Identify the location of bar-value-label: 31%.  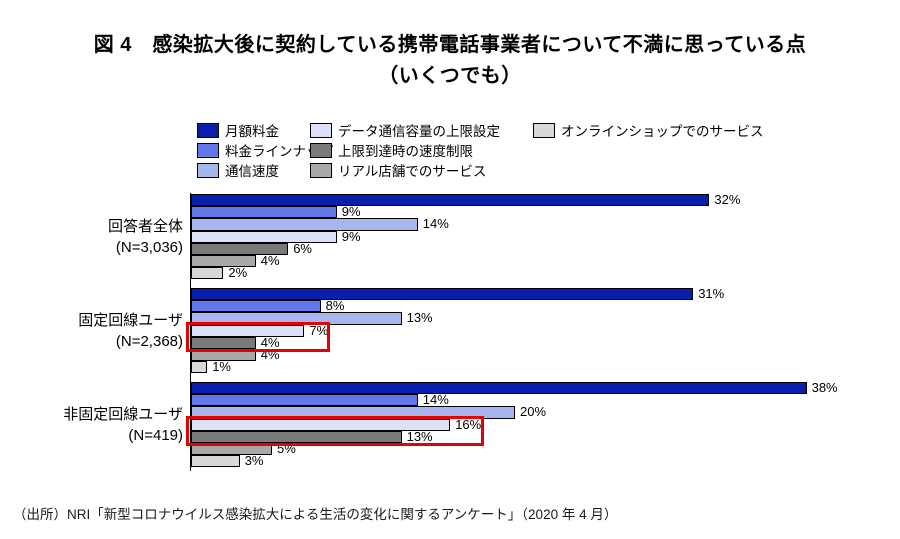
(711, 293).